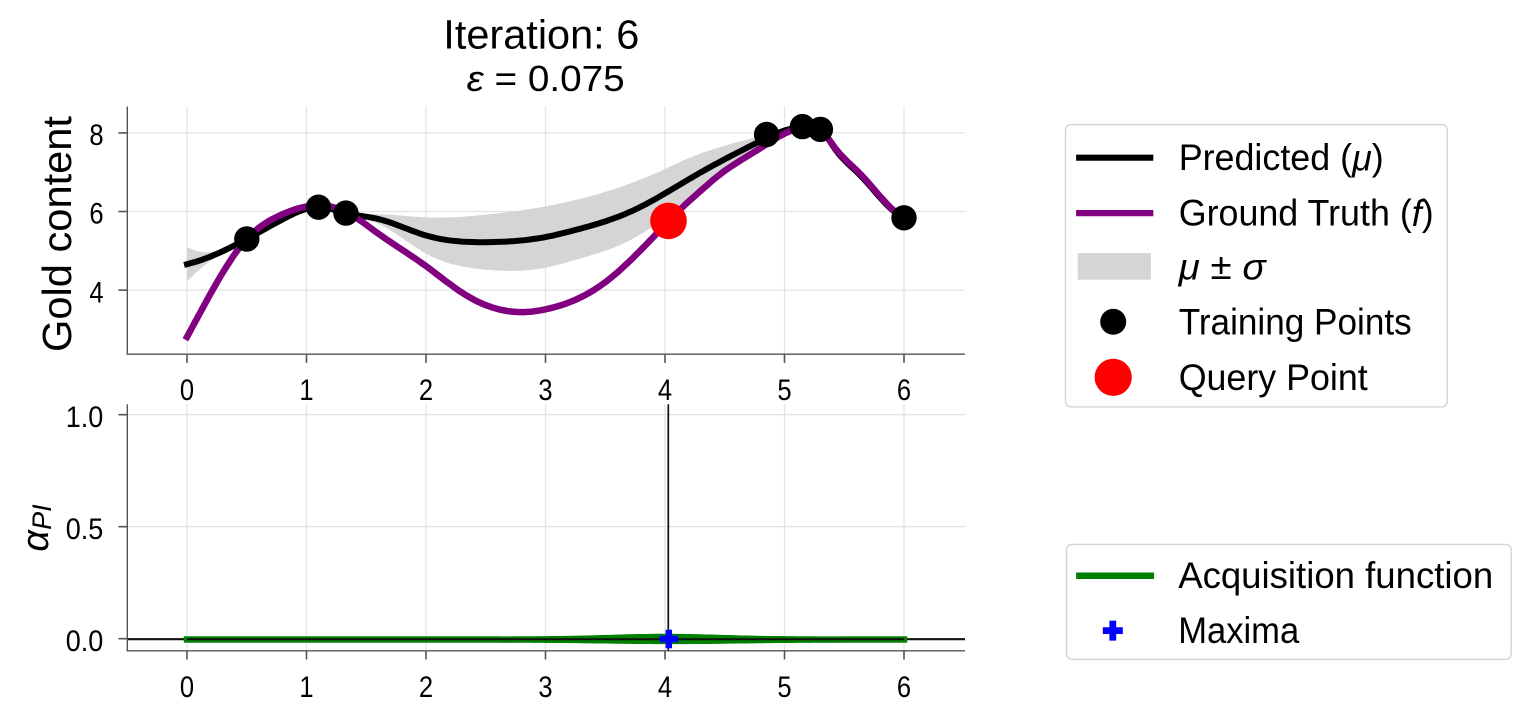 Image resolution: width=1528 pixels, height=726 pixels. Describe the element at coordinates (1223, 266) in the screenshot. I see `svg-text: μ ± σ` at that location.